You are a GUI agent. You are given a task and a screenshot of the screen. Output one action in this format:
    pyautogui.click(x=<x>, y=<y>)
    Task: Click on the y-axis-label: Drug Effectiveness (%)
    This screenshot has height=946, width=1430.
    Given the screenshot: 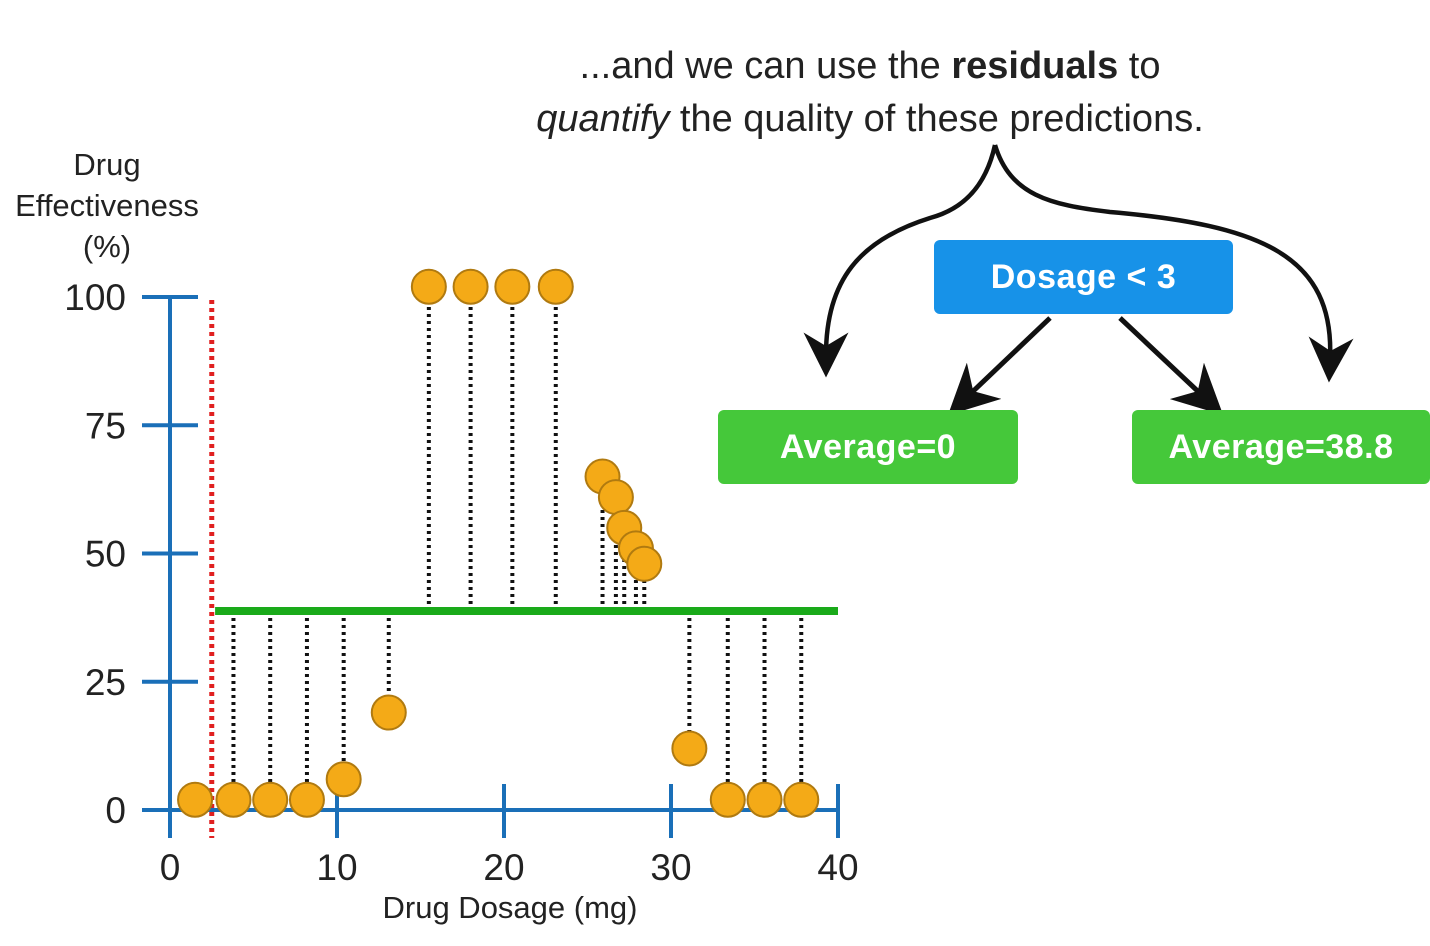 What is the action you would take?
    pyautogui.click(x=107, y=205)
    